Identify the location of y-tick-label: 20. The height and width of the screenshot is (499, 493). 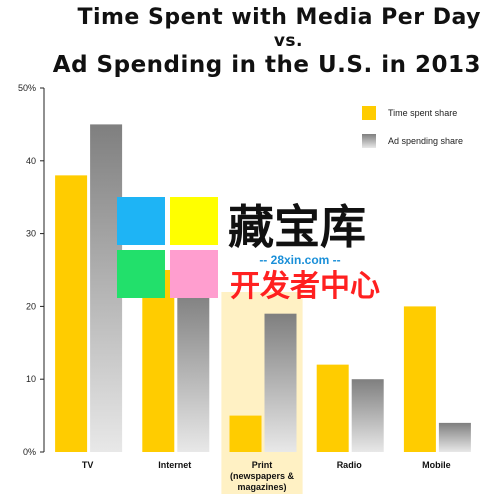
(31, 306).